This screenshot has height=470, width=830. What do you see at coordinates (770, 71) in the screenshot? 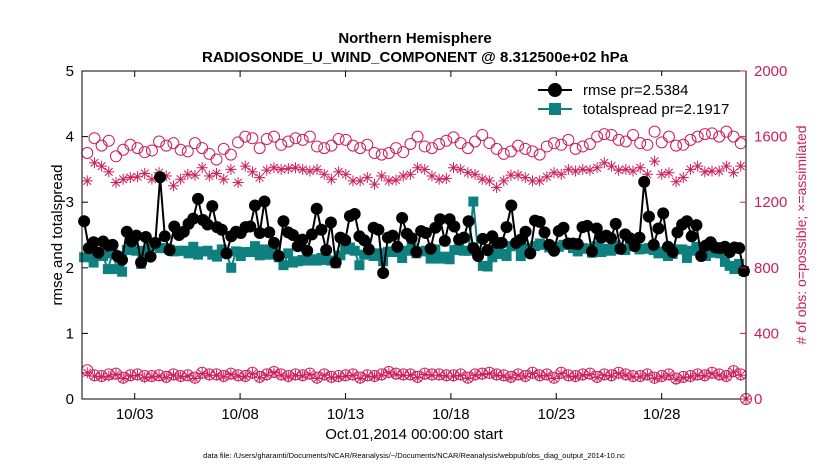
I see `y2-tick-label: 2000` at bounding box center [770, 71].